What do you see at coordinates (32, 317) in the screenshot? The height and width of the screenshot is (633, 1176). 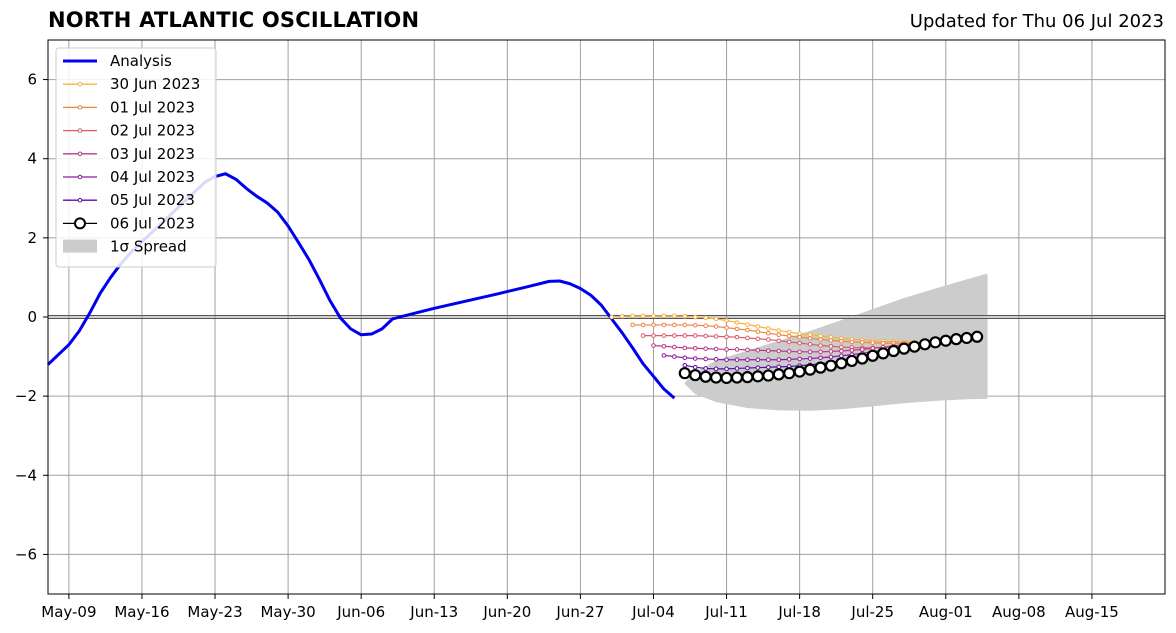 I see `y-tick-label: 0` at bounding box center [32, 317].